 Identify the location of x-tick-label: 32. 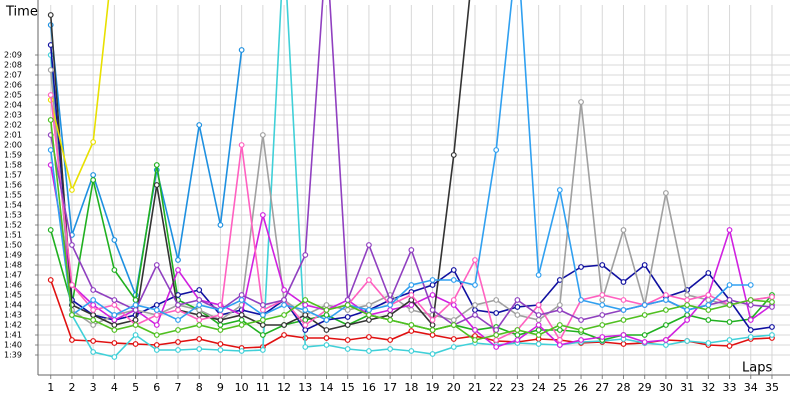
(708, 387).